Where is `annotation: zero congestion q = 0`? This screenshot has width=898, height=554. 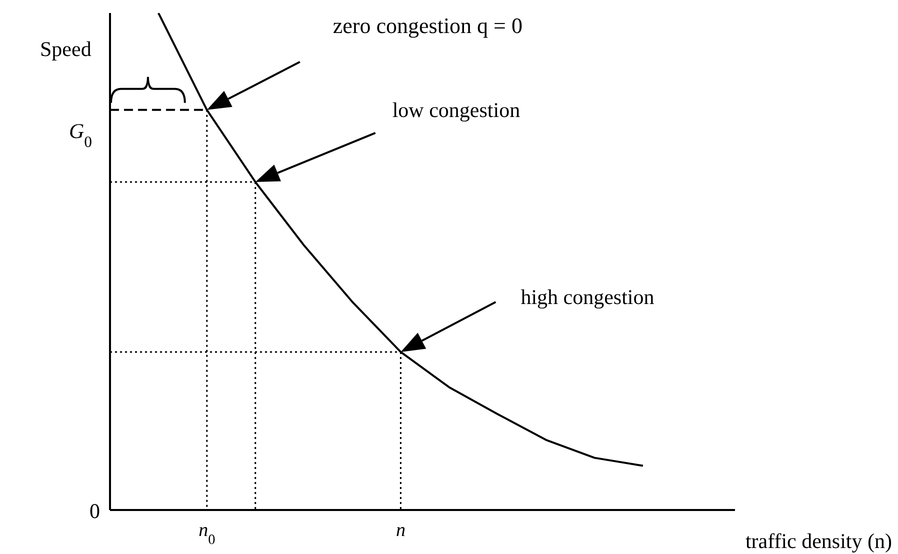
annotation: zero congestion q = 0 is located at coordinates (427, 25).